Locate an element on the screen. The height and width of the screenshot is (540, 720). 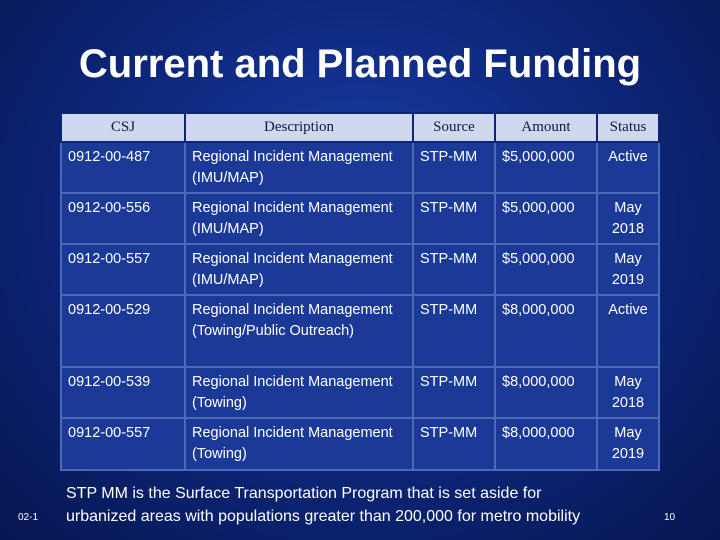
table-cell: 0912-00-529 is located at coordinates (123, 331).